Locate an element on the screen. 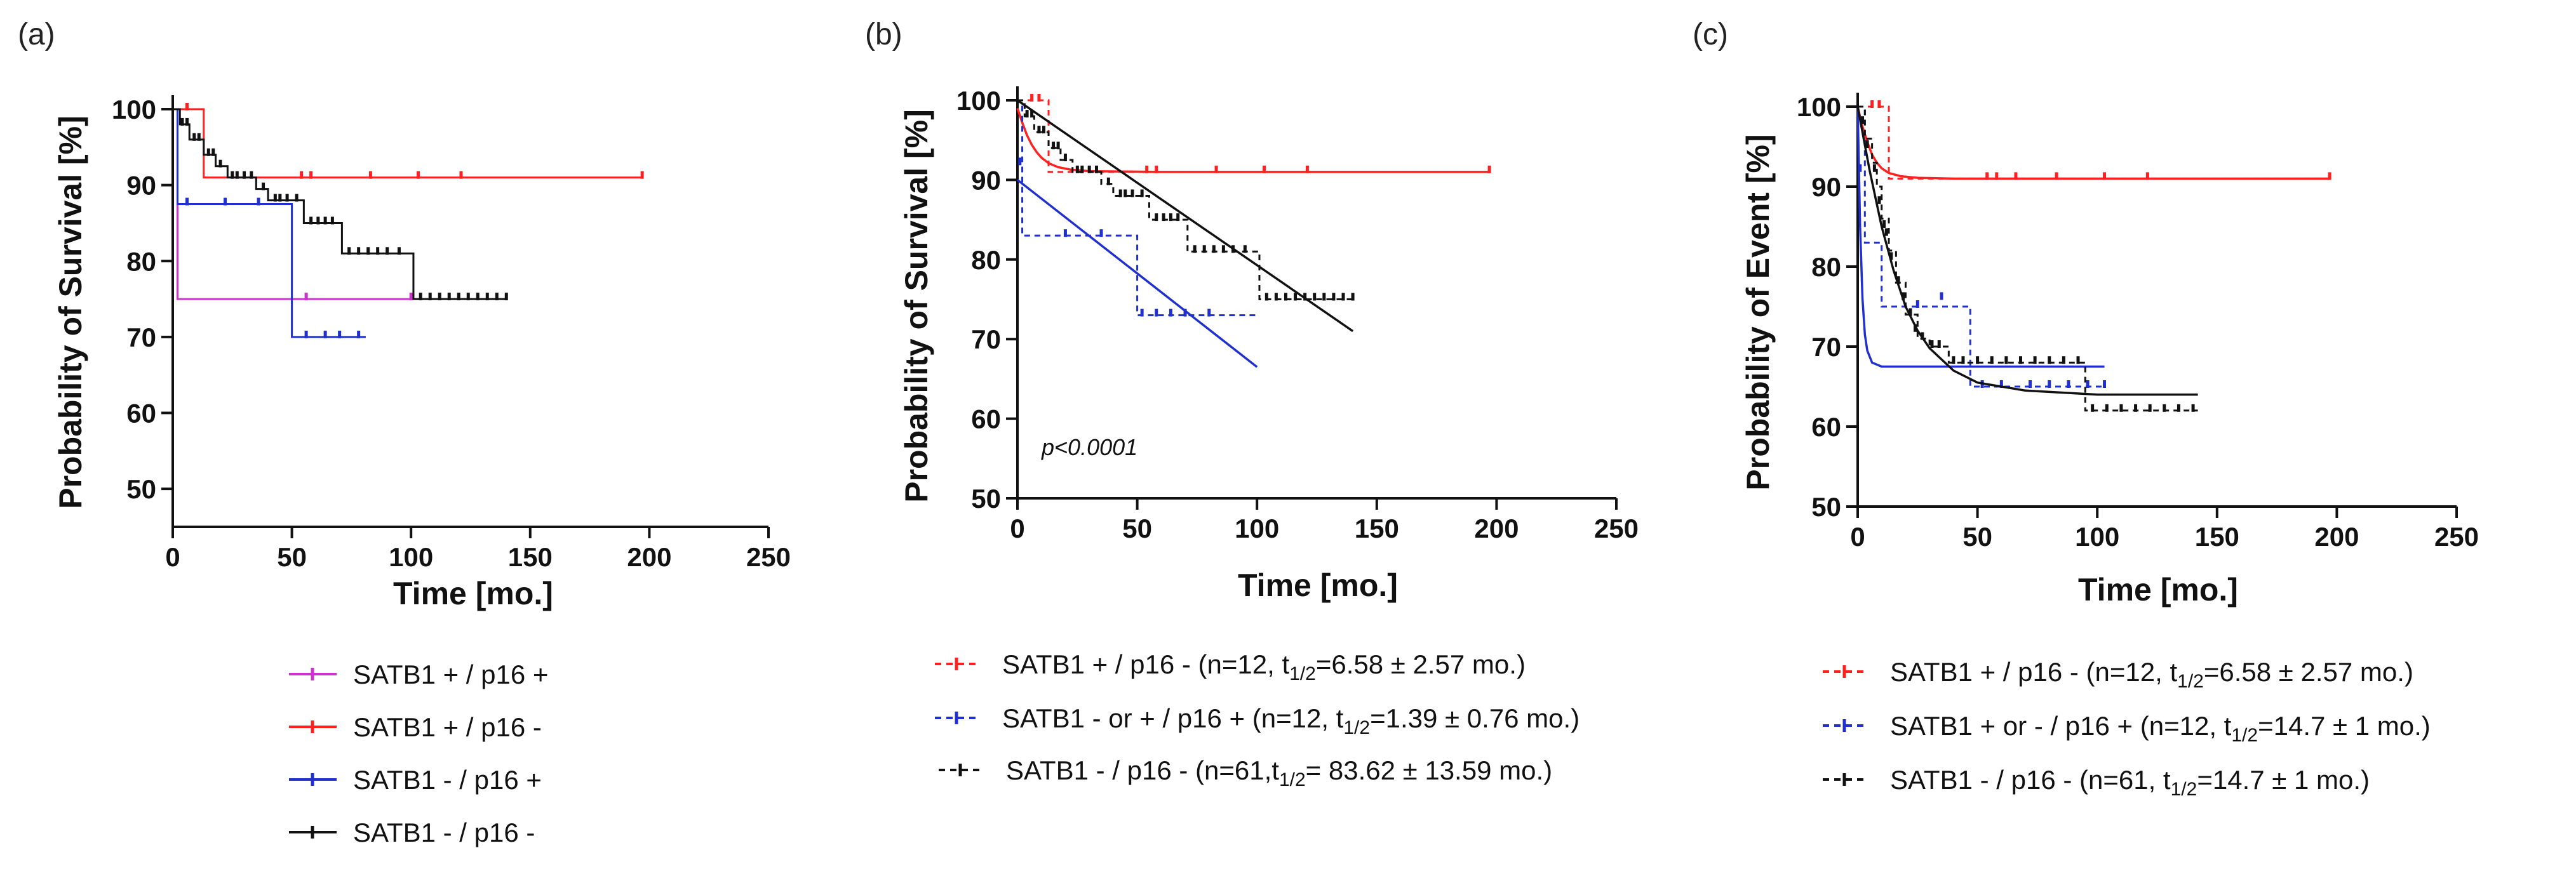  legend-label-rest: = 83.62 ± 13.59 mo.) is located at coordinates (1429, 770).